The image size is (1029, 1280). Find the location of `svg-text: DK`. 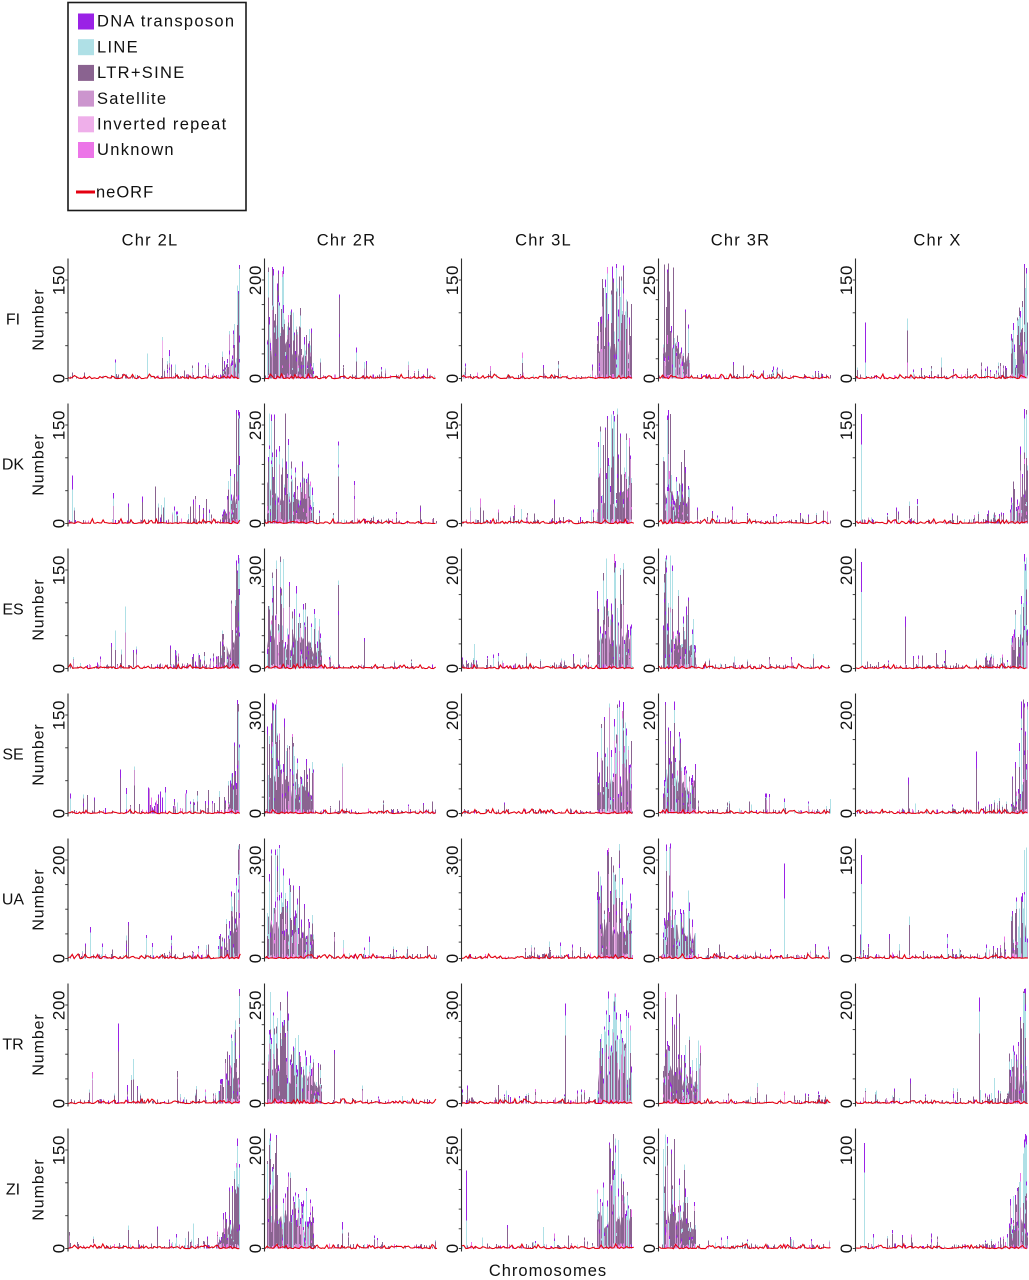

svg-text: DK is located at coordinates (13, 465).